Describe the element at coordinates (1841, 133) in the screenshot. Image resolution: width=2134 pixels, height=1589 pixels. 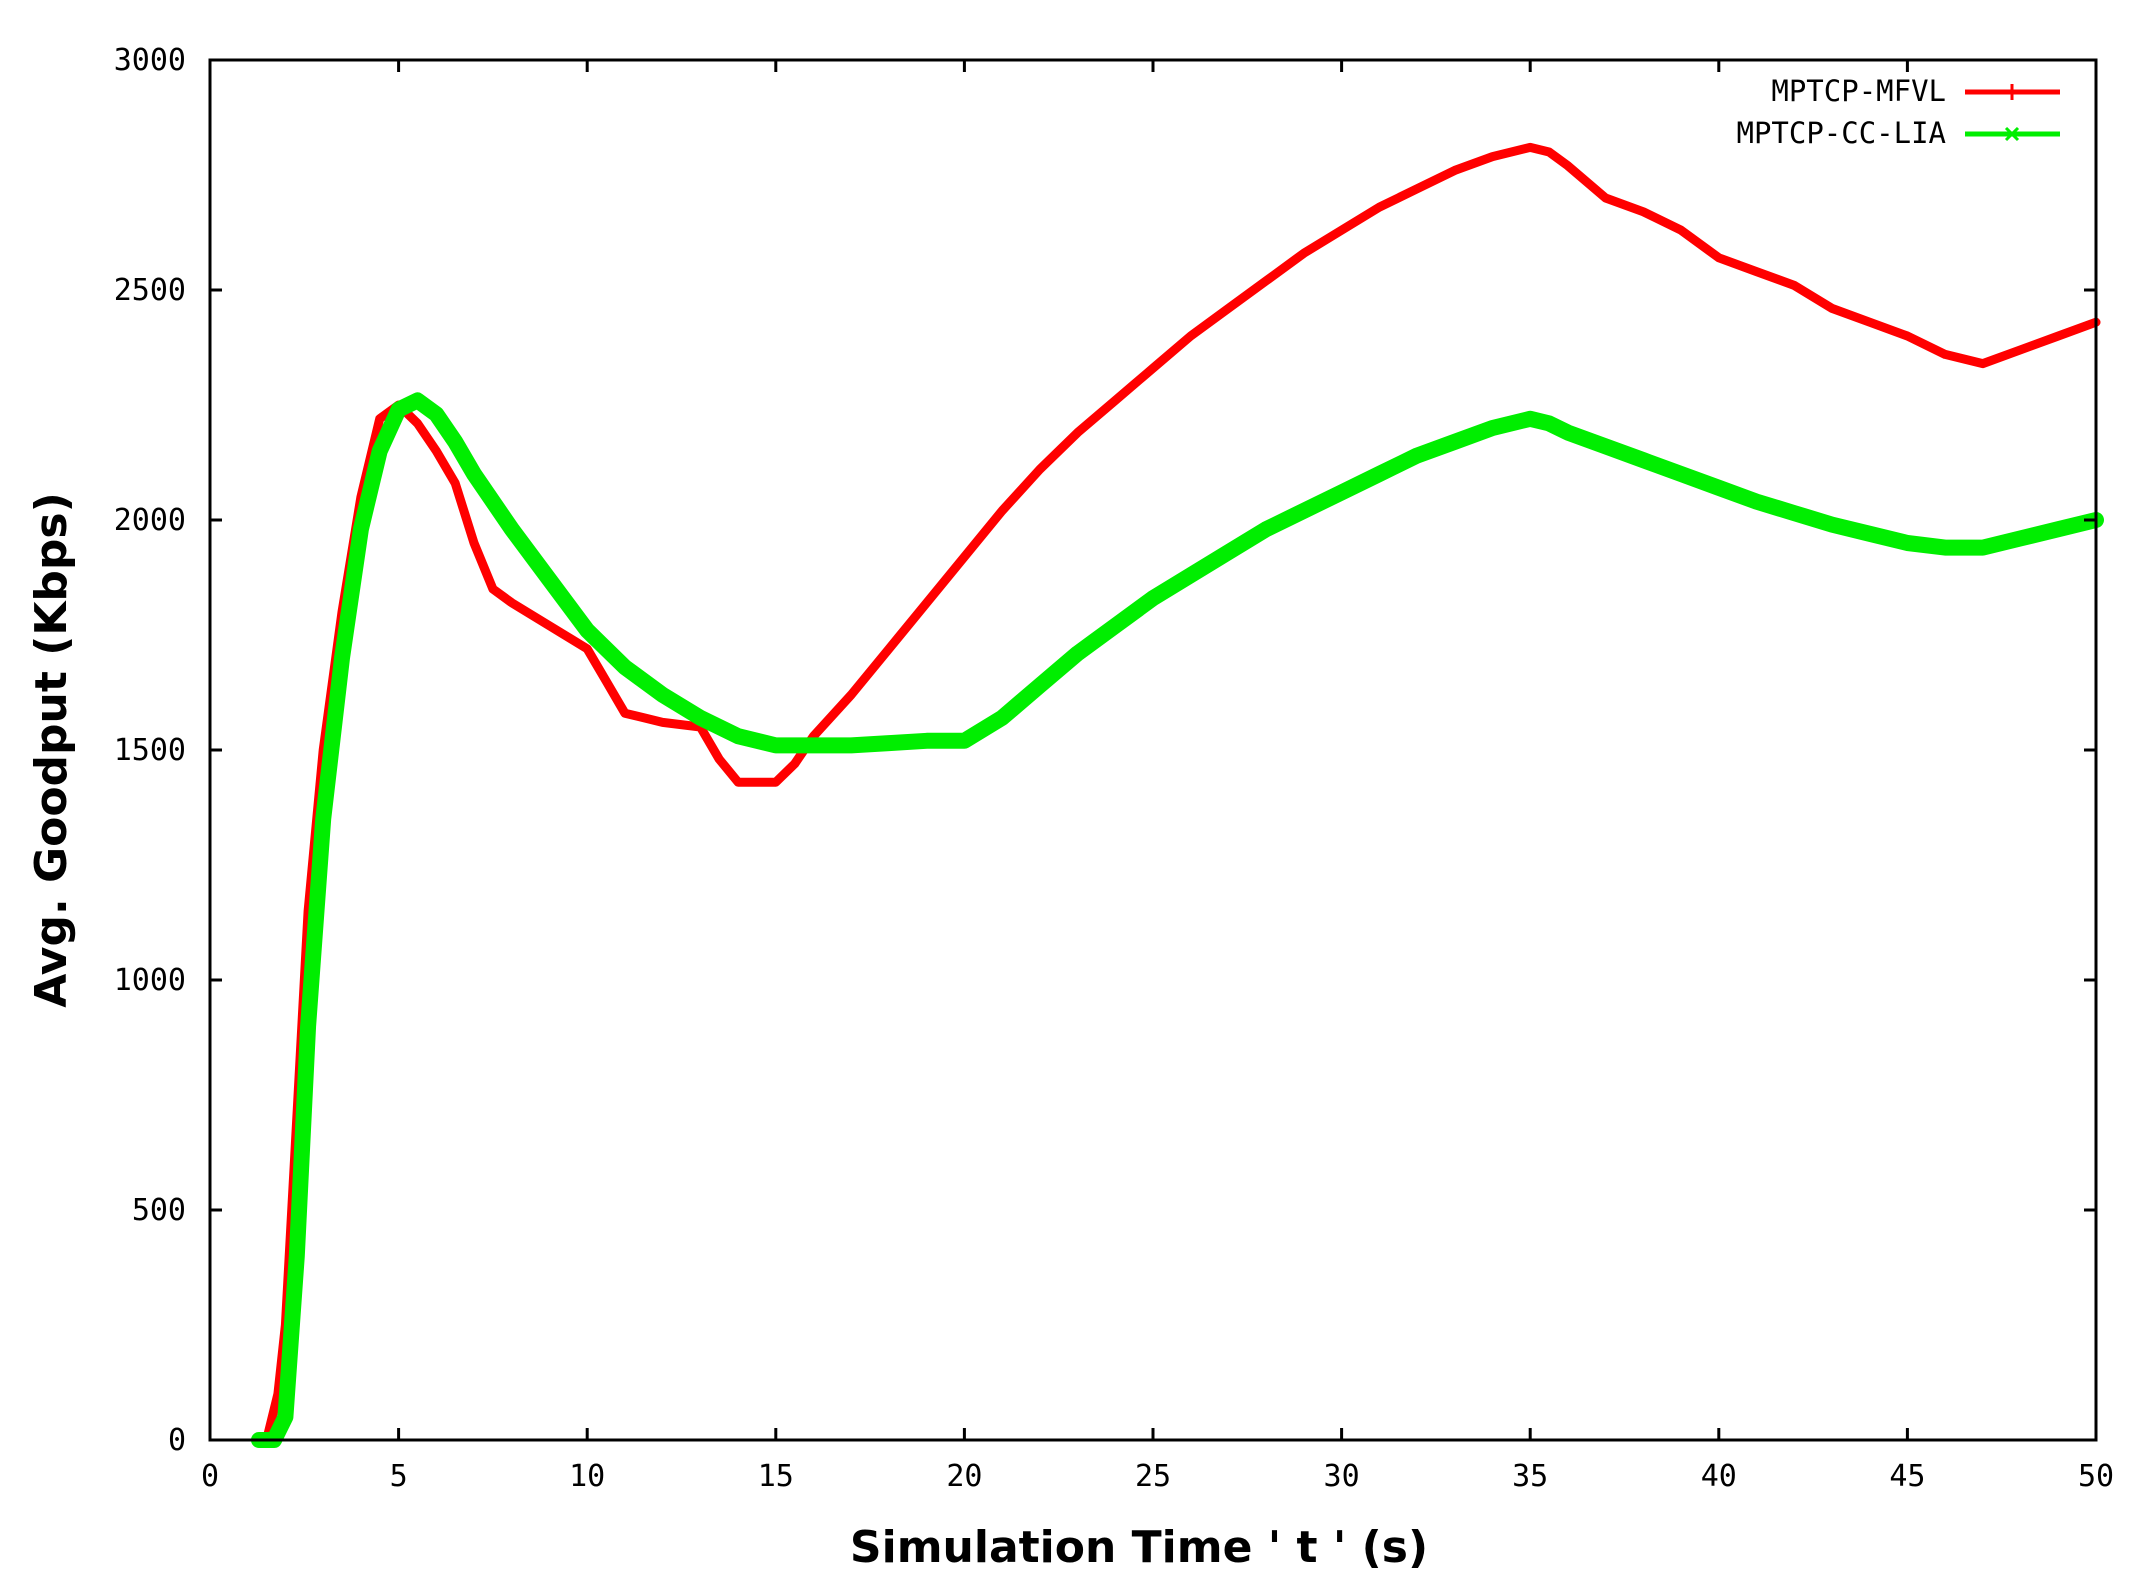
I see `legend-label-cc-lia: MPTCP-CC-LIA` at that location.